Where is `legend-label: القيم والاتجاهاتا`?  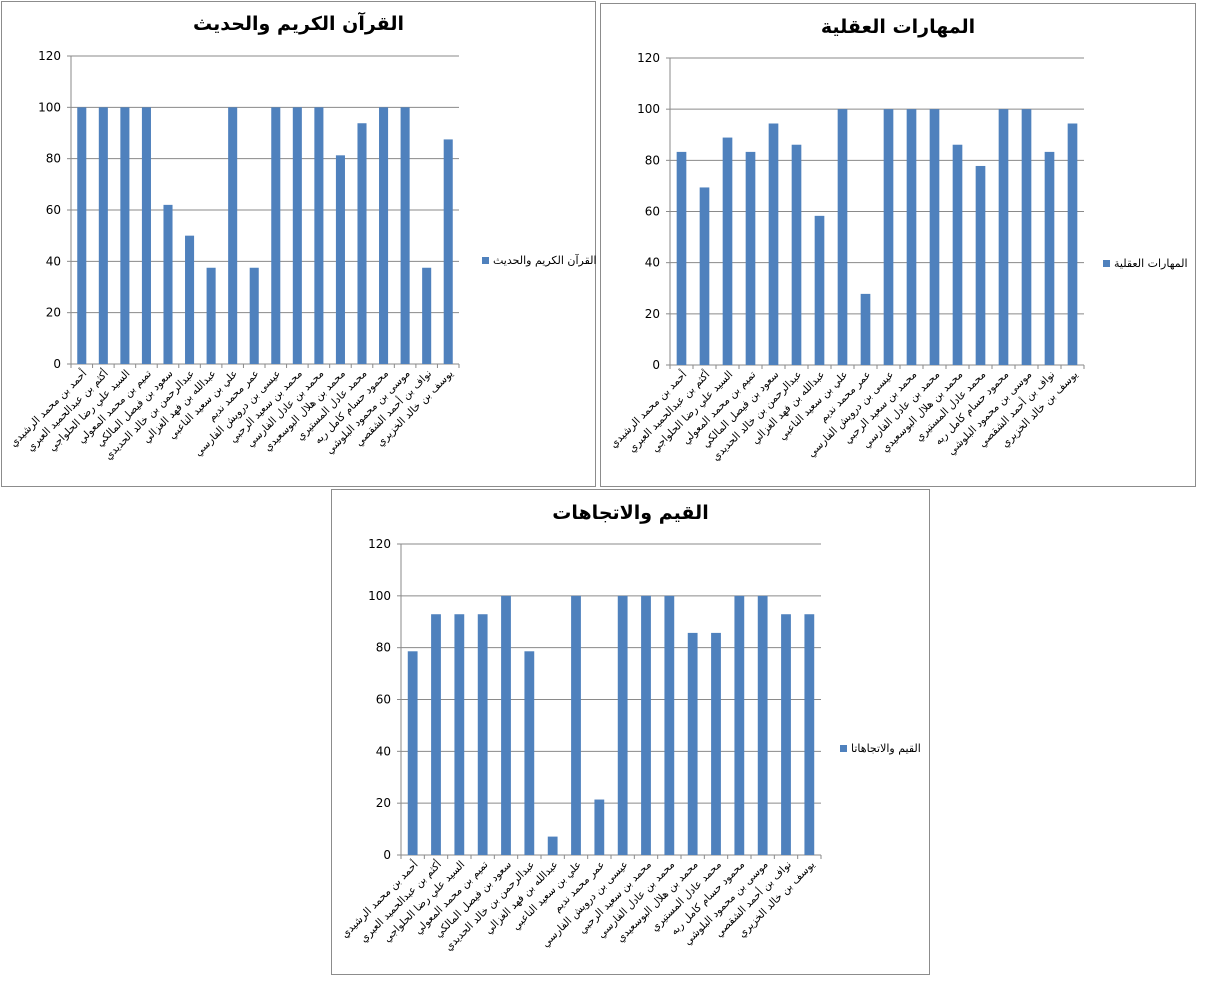
legend-label: القيم والاتجاهاتا is located at coordinates (886, 748).